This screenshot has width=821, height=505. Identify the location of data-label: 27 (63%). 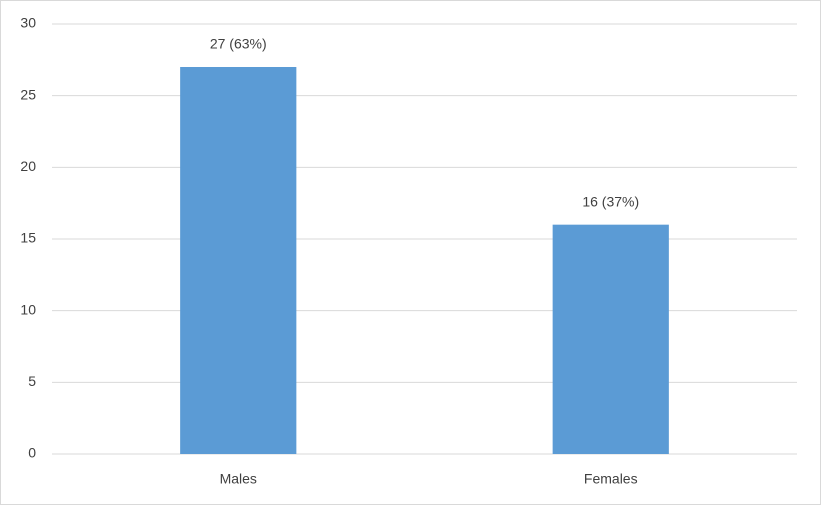
(238, 44).